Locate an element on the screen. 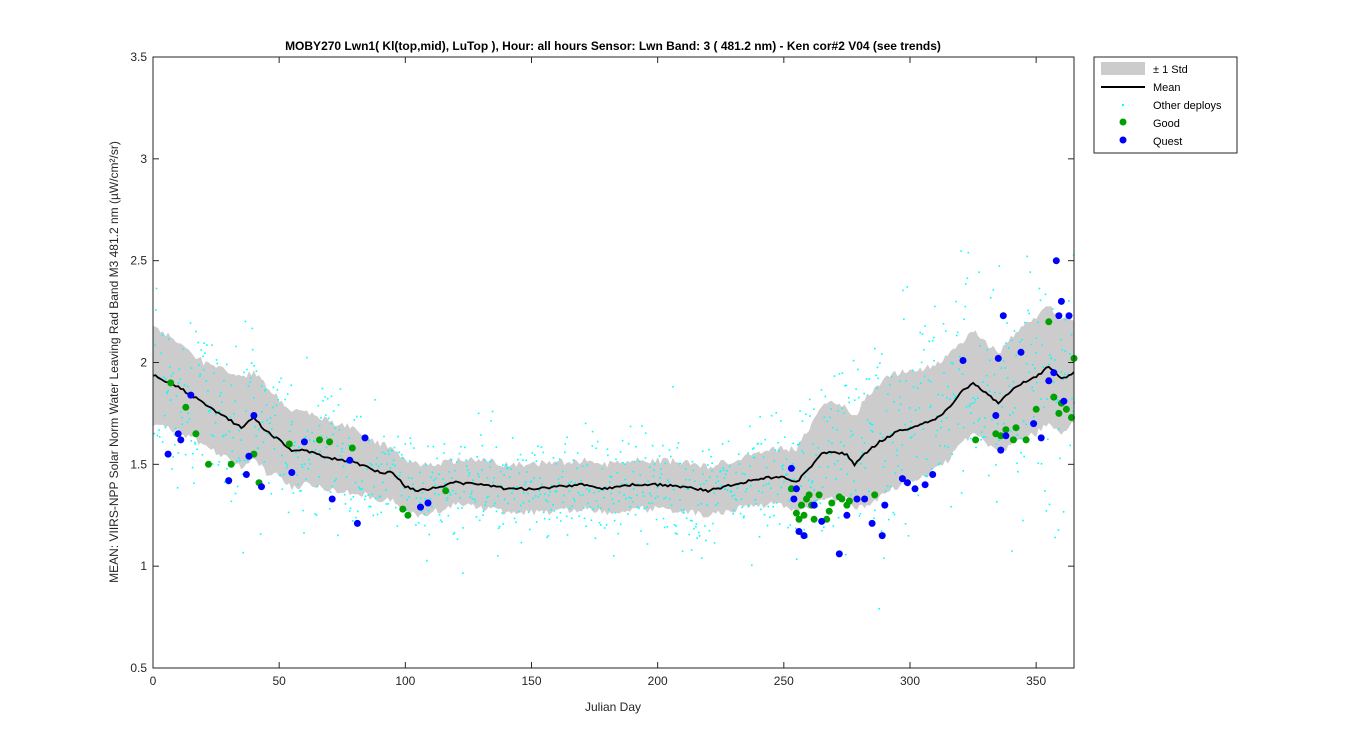 This screenshot has height=750, width=1350. legend-mean-label: Mean is located at coordinates (1167, 88).